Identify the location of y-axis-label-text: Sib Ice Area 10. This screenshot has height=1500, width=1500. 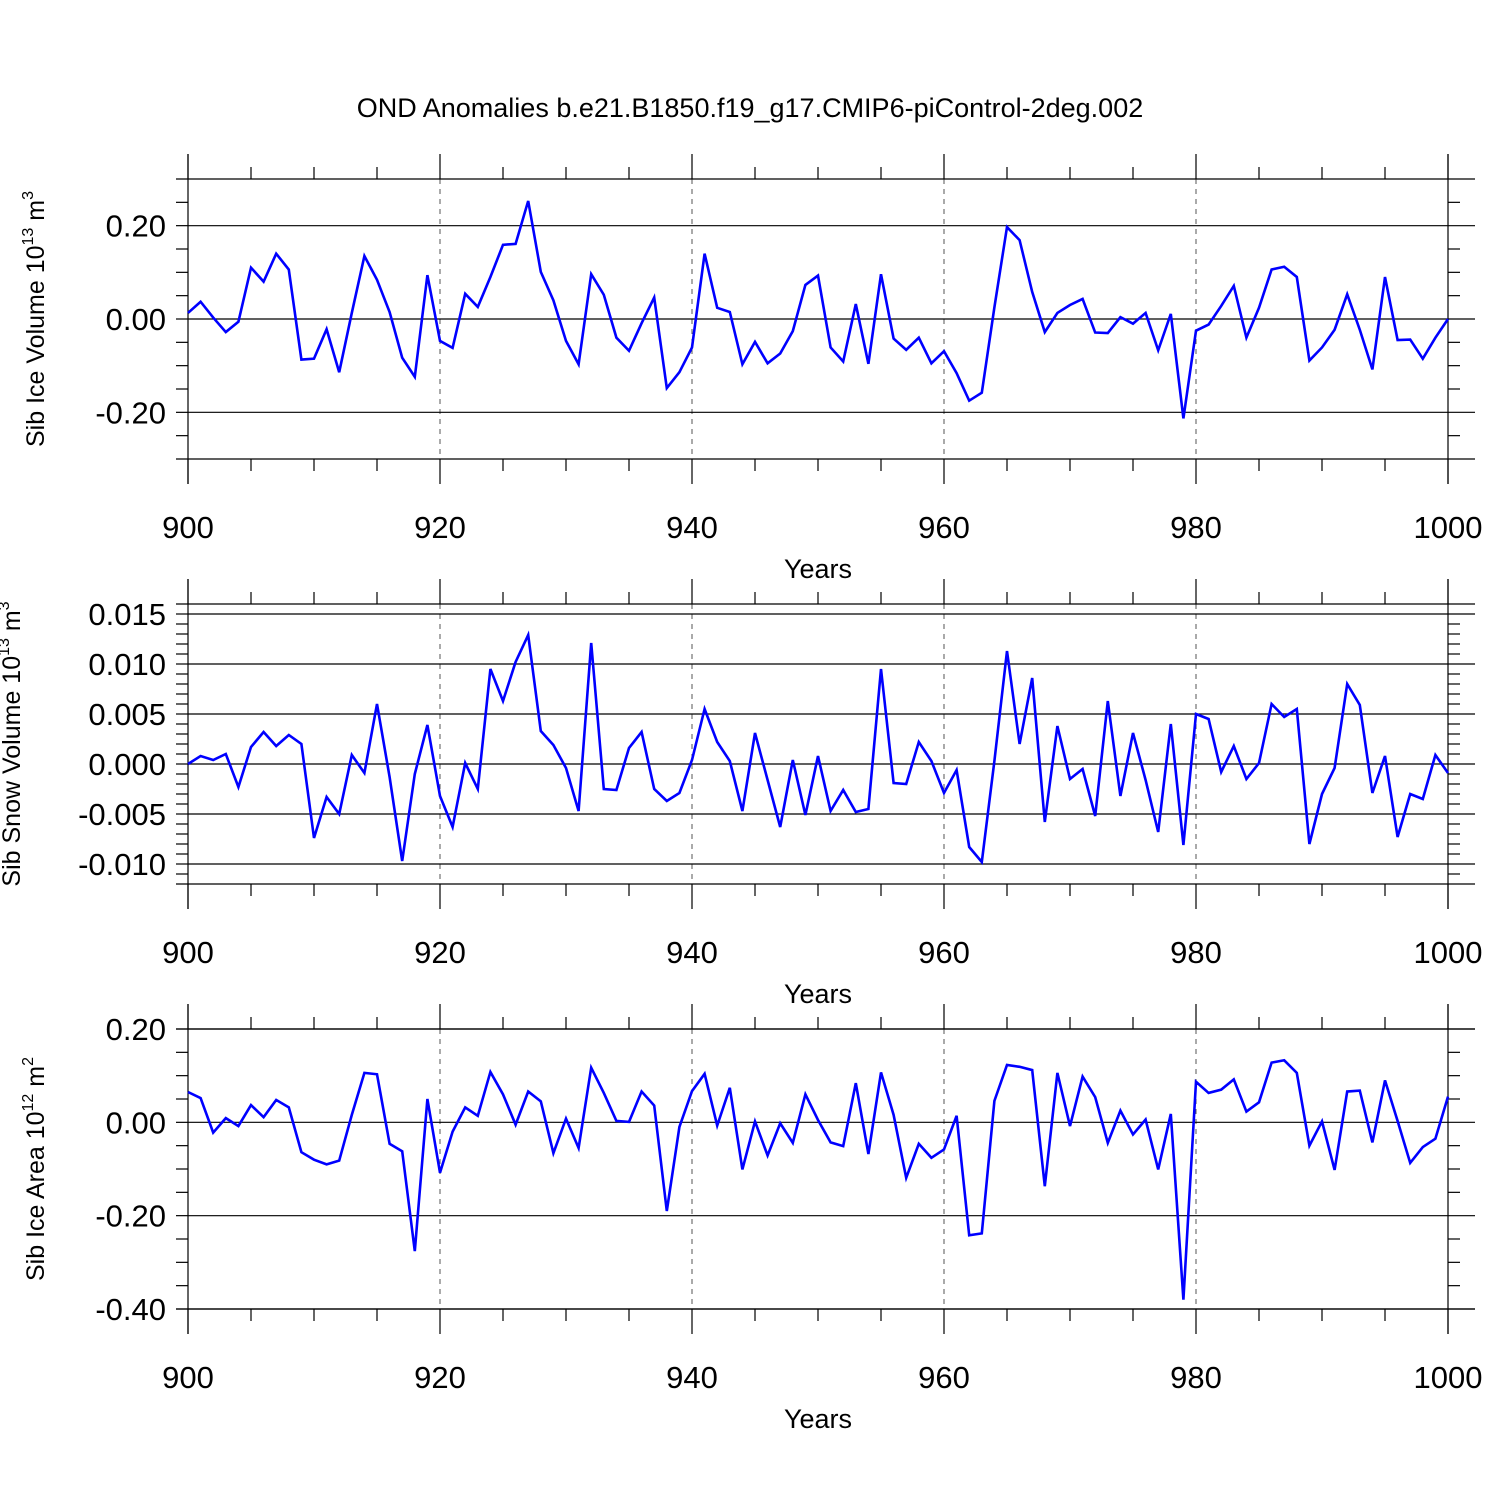
(36, 1196).